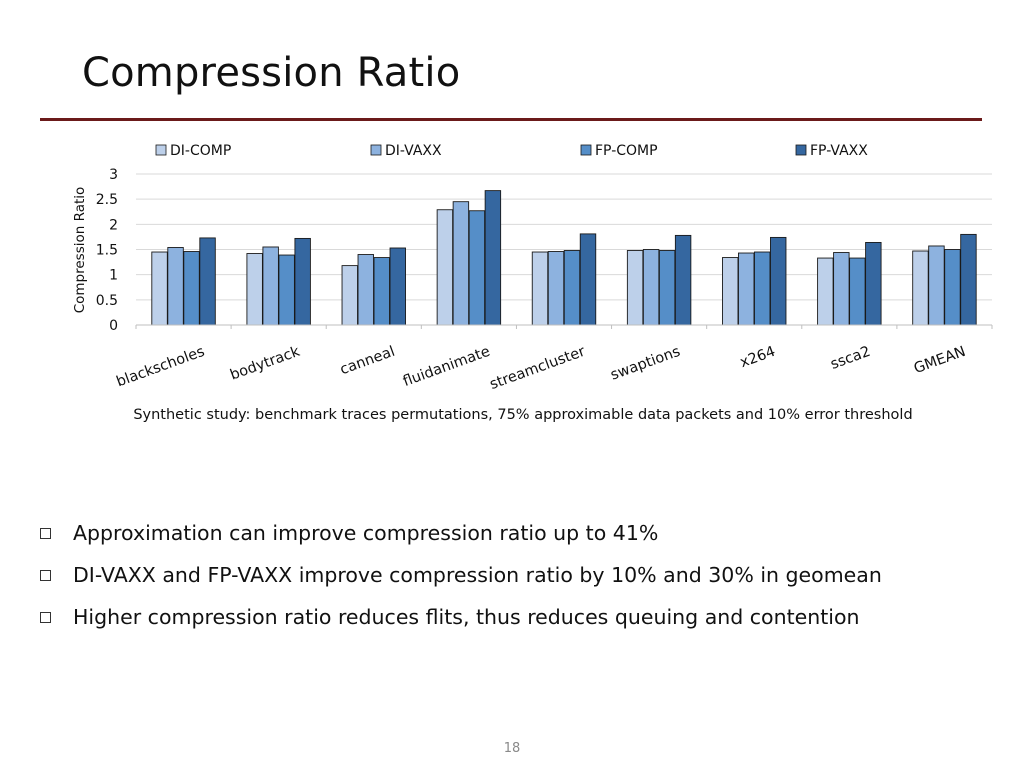 This screenshot has width=1024, height=768. What do you see at coordinates (493, 258) in the screenshot?
I see `bar-fp-vaxx-fluidanimate` at bounding box center [493, 258].